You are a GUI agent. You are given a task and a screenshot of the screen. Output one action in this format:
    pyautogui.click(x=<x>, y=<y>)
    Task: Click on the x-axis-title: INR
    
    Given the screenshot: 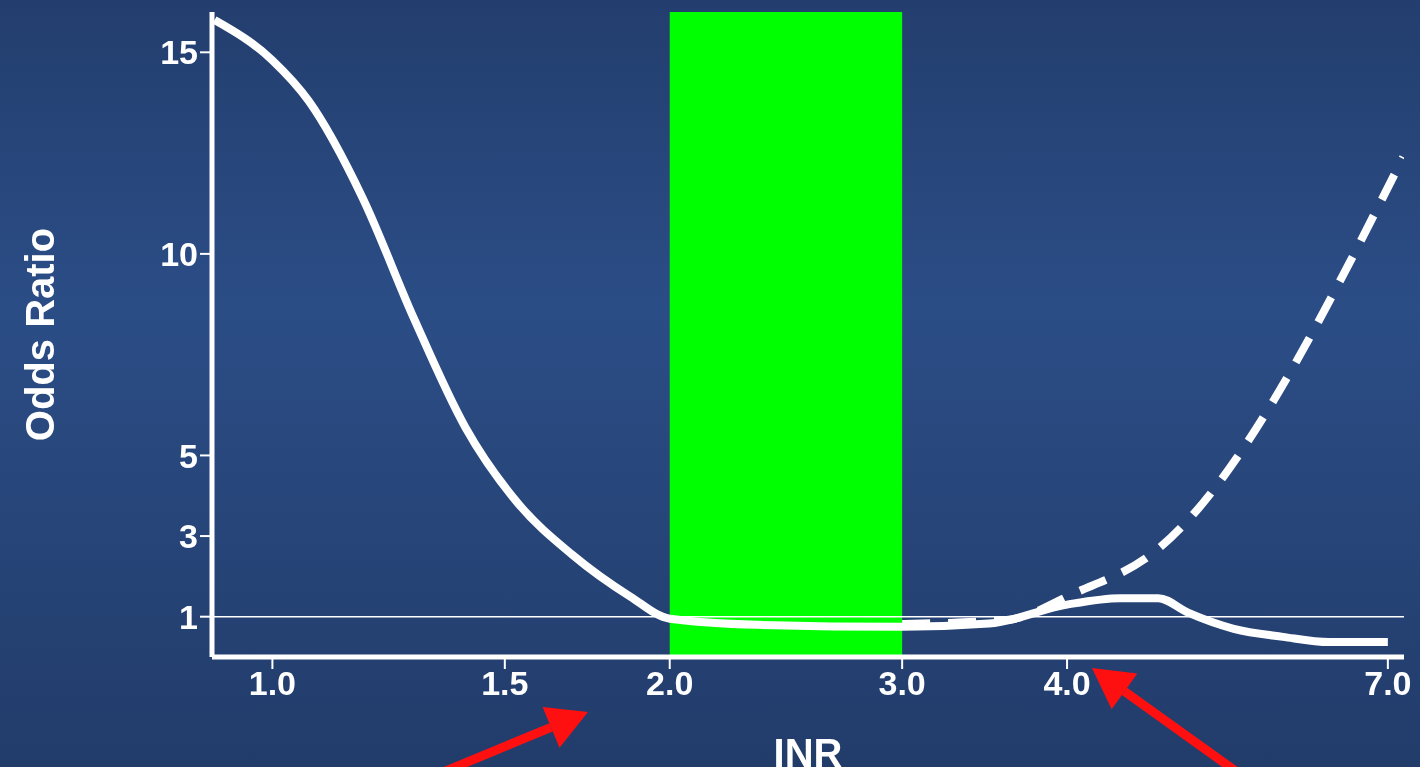 What is the action you would take?
    pyautogui.click(x=808, y=753)
    